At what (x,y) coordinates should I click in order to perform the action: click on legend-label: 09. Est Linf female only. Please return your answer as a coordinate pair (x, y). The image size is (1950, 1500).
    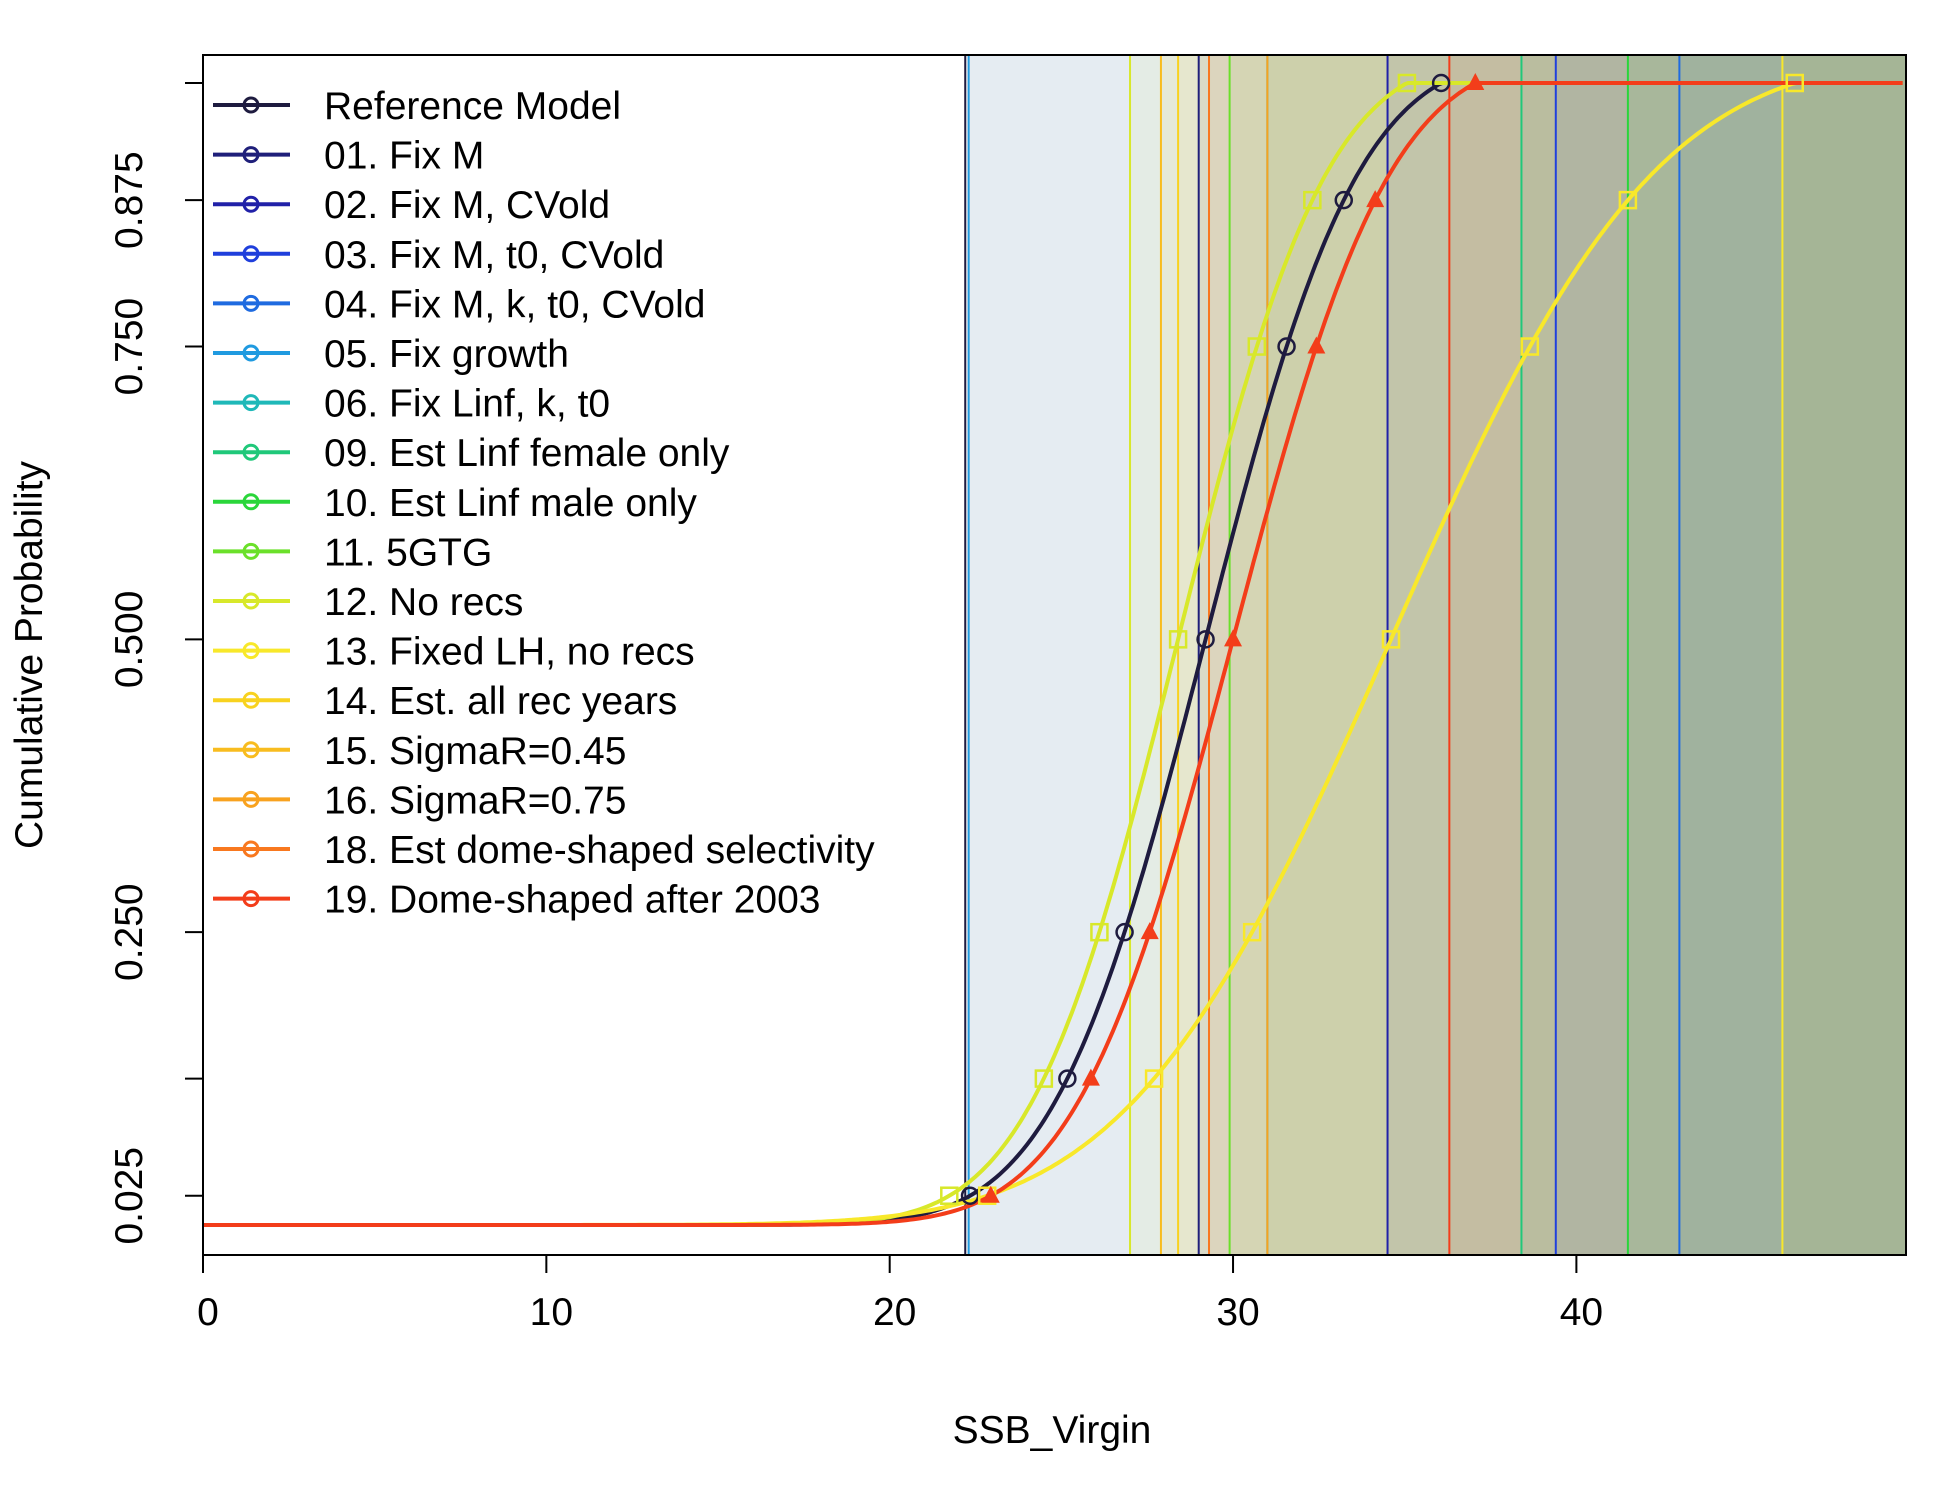
    Looking at the image, I should click on (527, 453).